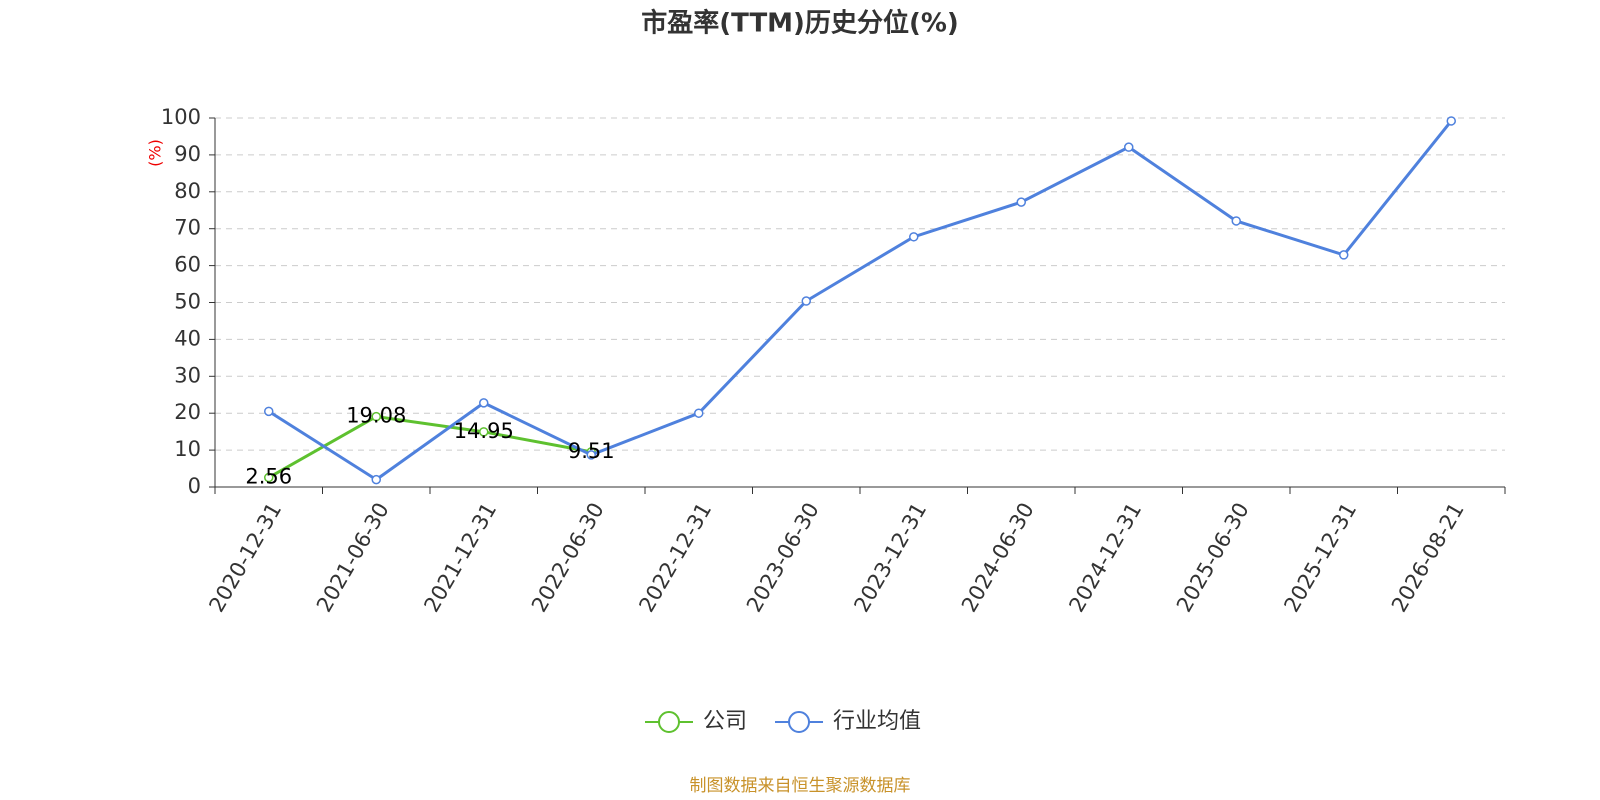 Image resolution: width=1600 pixels, height=800 pixels. Describe the element at coordinates (1105, 558) in the screenshot. I see `x-tick-label: 2024-12-31` at that location.